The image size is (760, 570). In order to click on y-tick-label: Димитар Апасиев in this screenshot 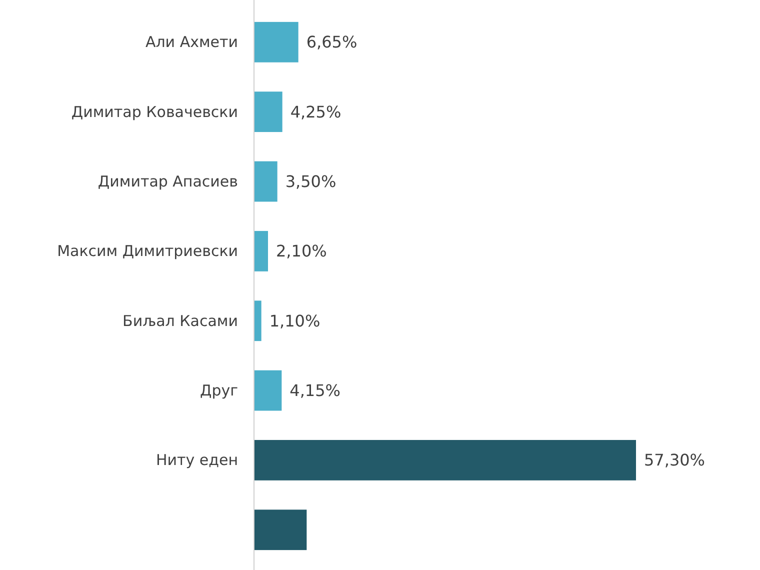, I will do `click(168, 181)`.